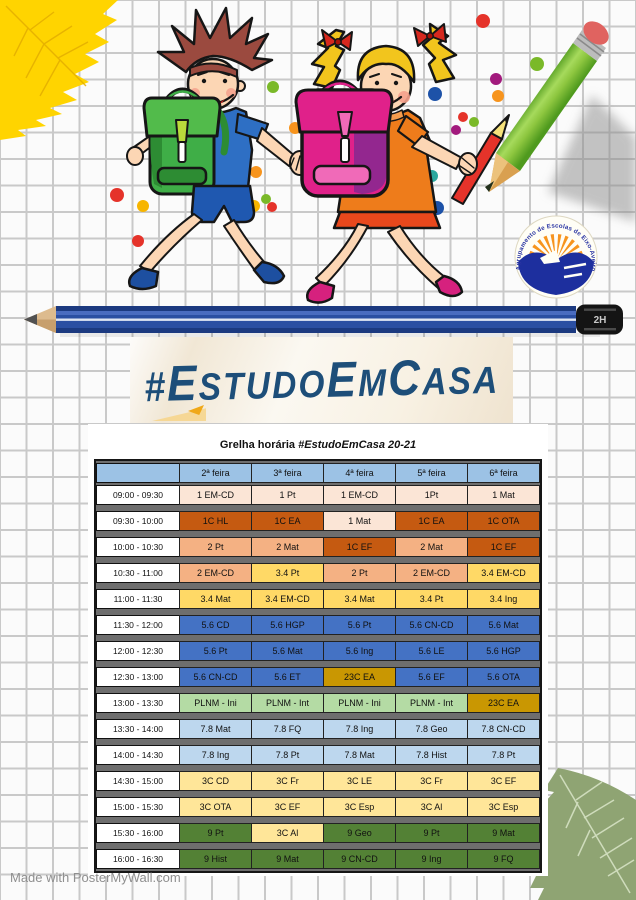 The width and height of the screenshot is (636, 900). I want to click on subject-cell: 3C OTA, so click(215, 807).